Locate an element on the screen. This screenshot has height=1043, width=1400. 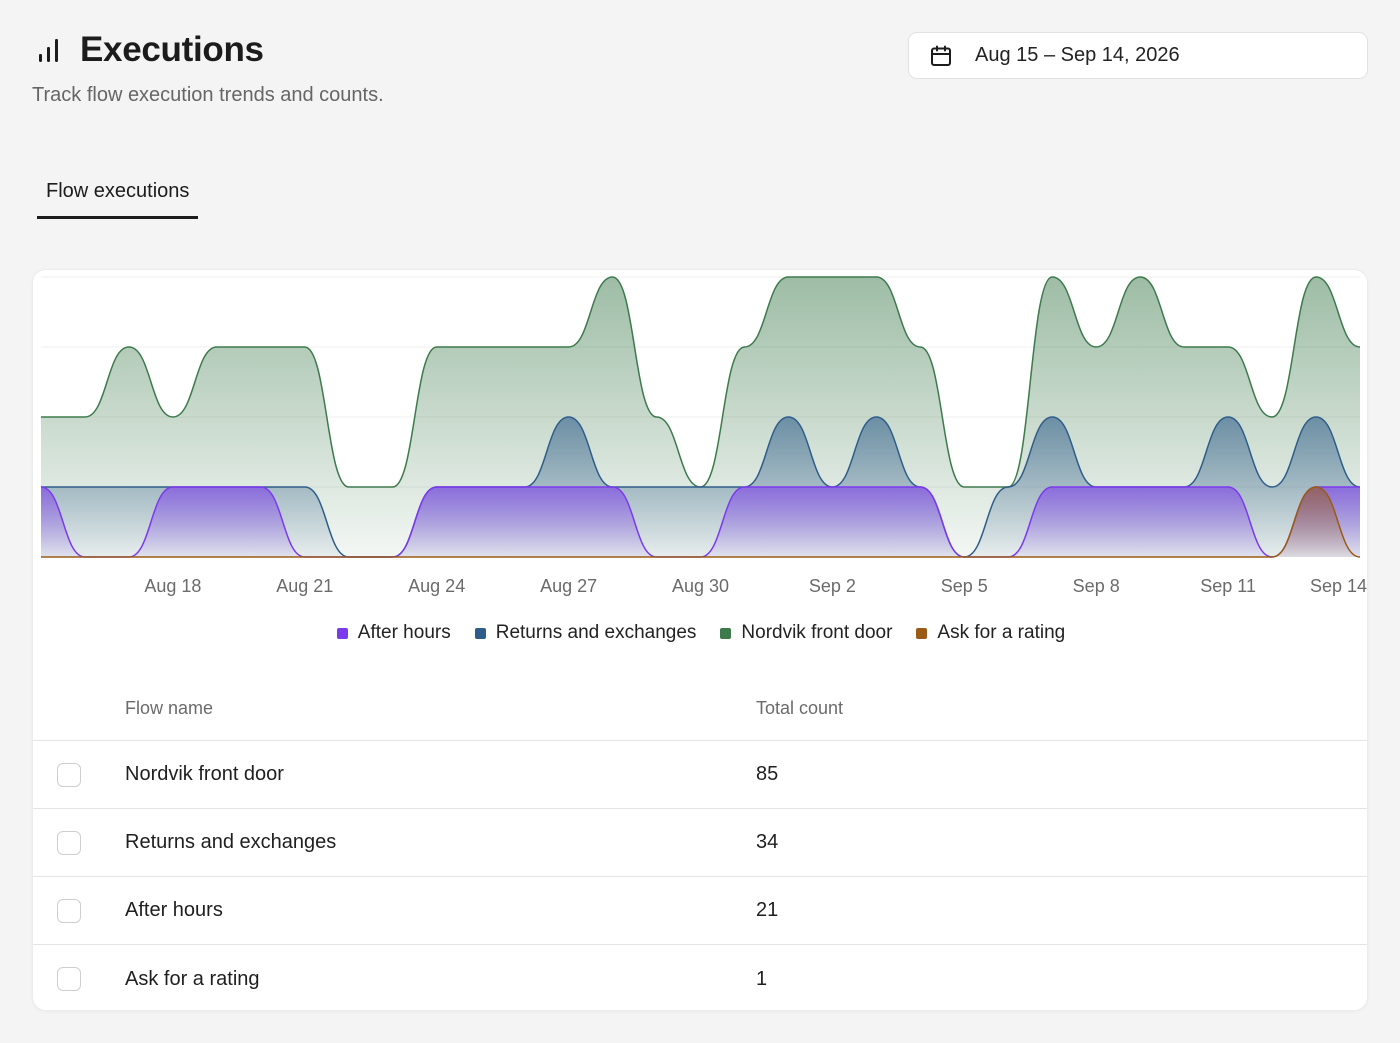
area-after-hours is located at coordinates (700, 522).